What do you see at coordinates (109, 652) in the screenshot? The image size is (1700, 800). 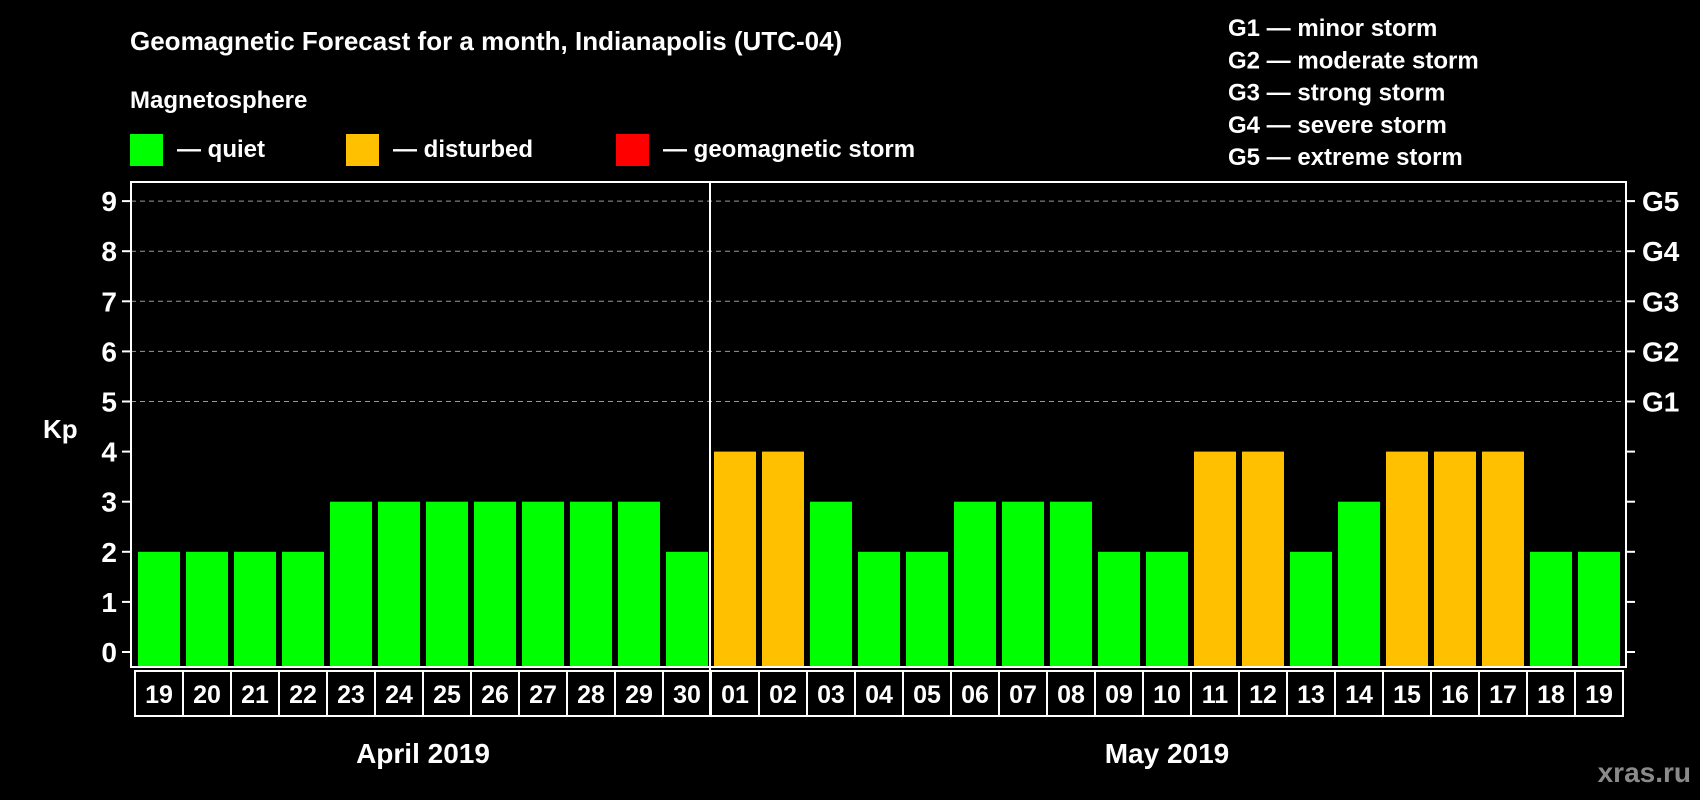 I see `y-tick-label: 0` at bounding box center [109, 652].